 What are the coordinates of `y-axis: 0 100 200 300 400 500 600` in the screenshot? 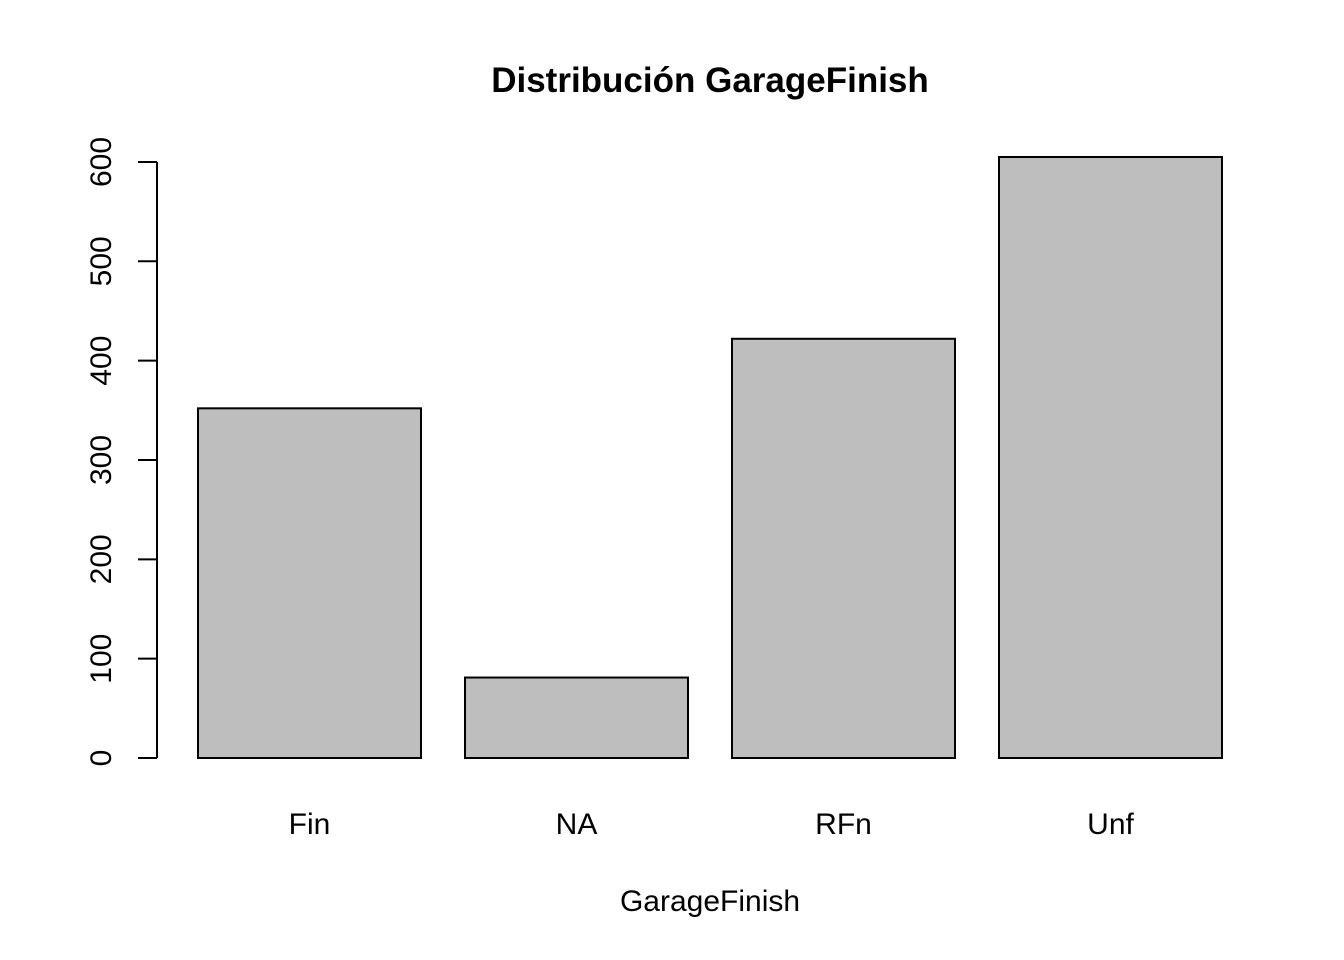 It's located at (121, 452).